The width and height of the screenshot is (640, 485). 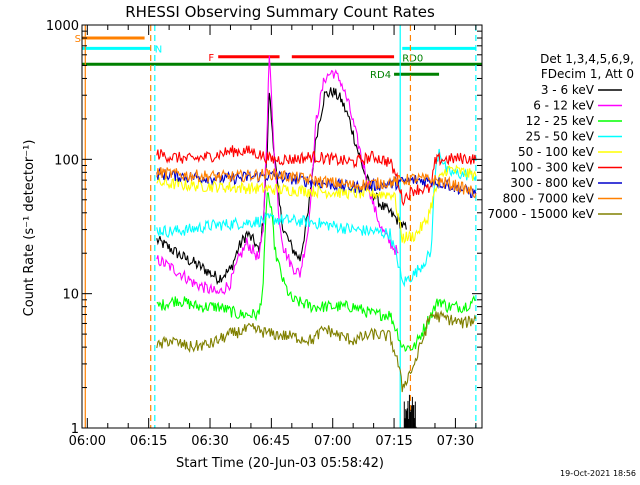 I want to click on x-tick-label: 07:15, so click(x=393, y=441).